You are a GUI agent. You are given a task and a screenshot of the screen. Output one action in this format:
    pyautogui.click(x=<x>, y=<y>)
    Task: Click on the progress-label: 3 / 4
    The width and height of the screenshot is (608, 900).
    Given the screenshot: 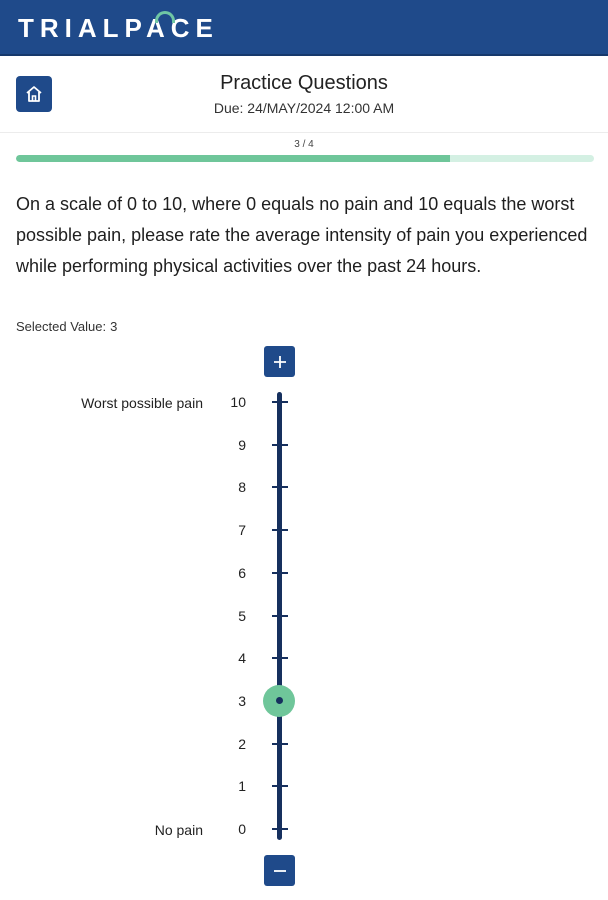 What is the action you would take?
    pyautogui.click(x=304, y=144)
    